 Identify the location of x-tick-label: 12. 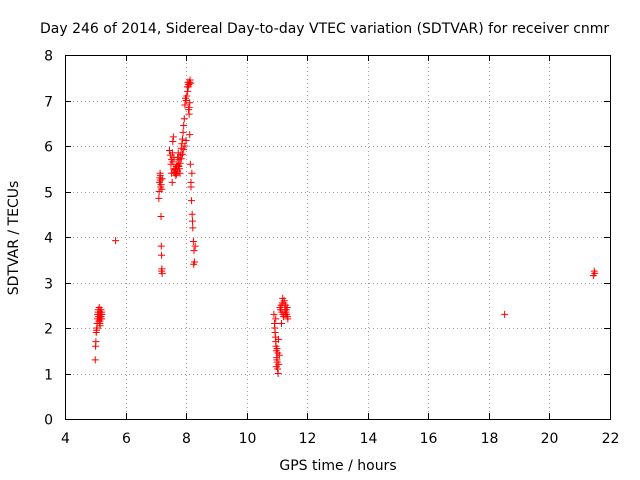
(308, 439).